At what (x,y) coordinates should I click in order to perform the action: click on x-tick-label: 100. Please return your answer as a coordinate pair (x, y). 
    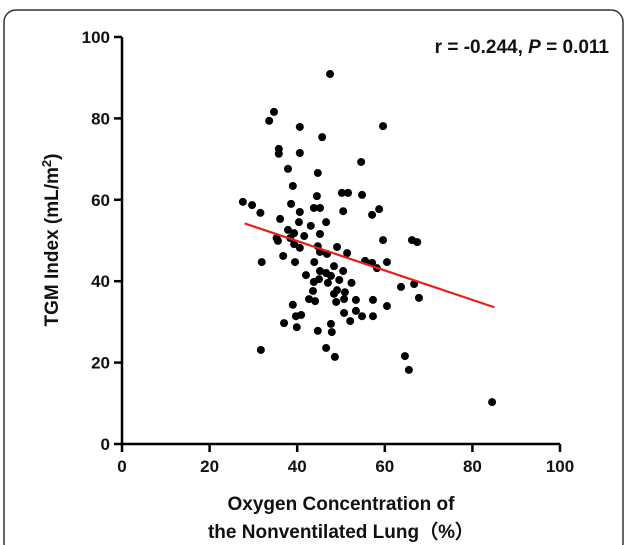
    Looking at the image, I should click on (560, 466).